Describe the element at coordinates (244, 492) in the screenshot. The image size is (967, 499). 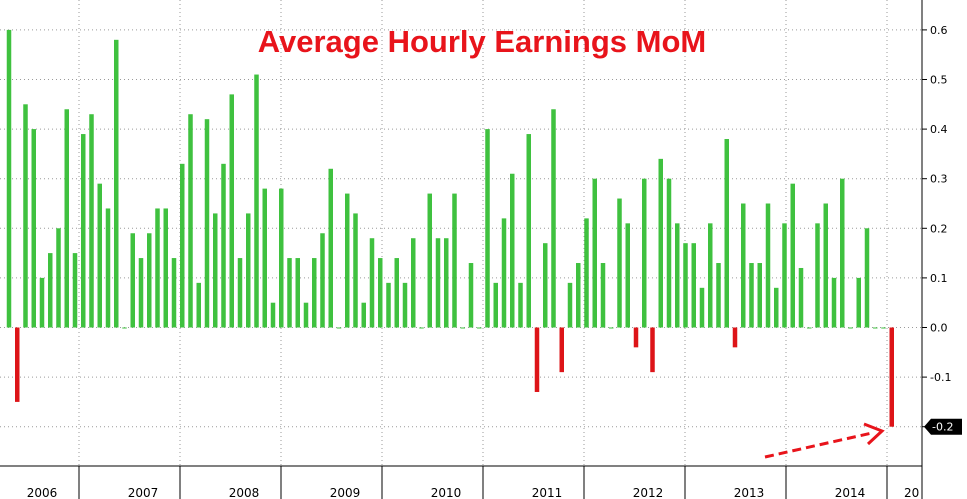
I see `x-year-label: 2008` at that location.